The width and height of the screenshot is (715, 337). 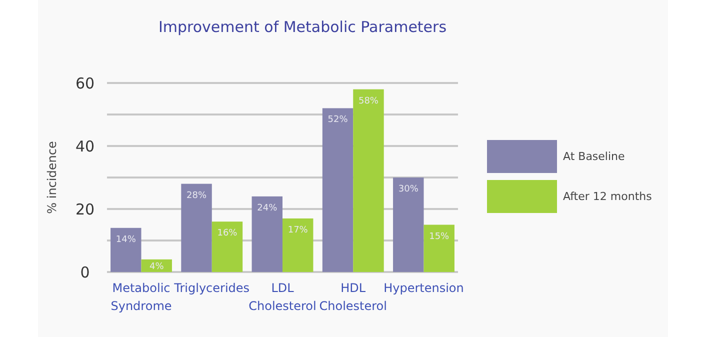 I want to click on y-tick-label: 20, so click(x=85, y=209).